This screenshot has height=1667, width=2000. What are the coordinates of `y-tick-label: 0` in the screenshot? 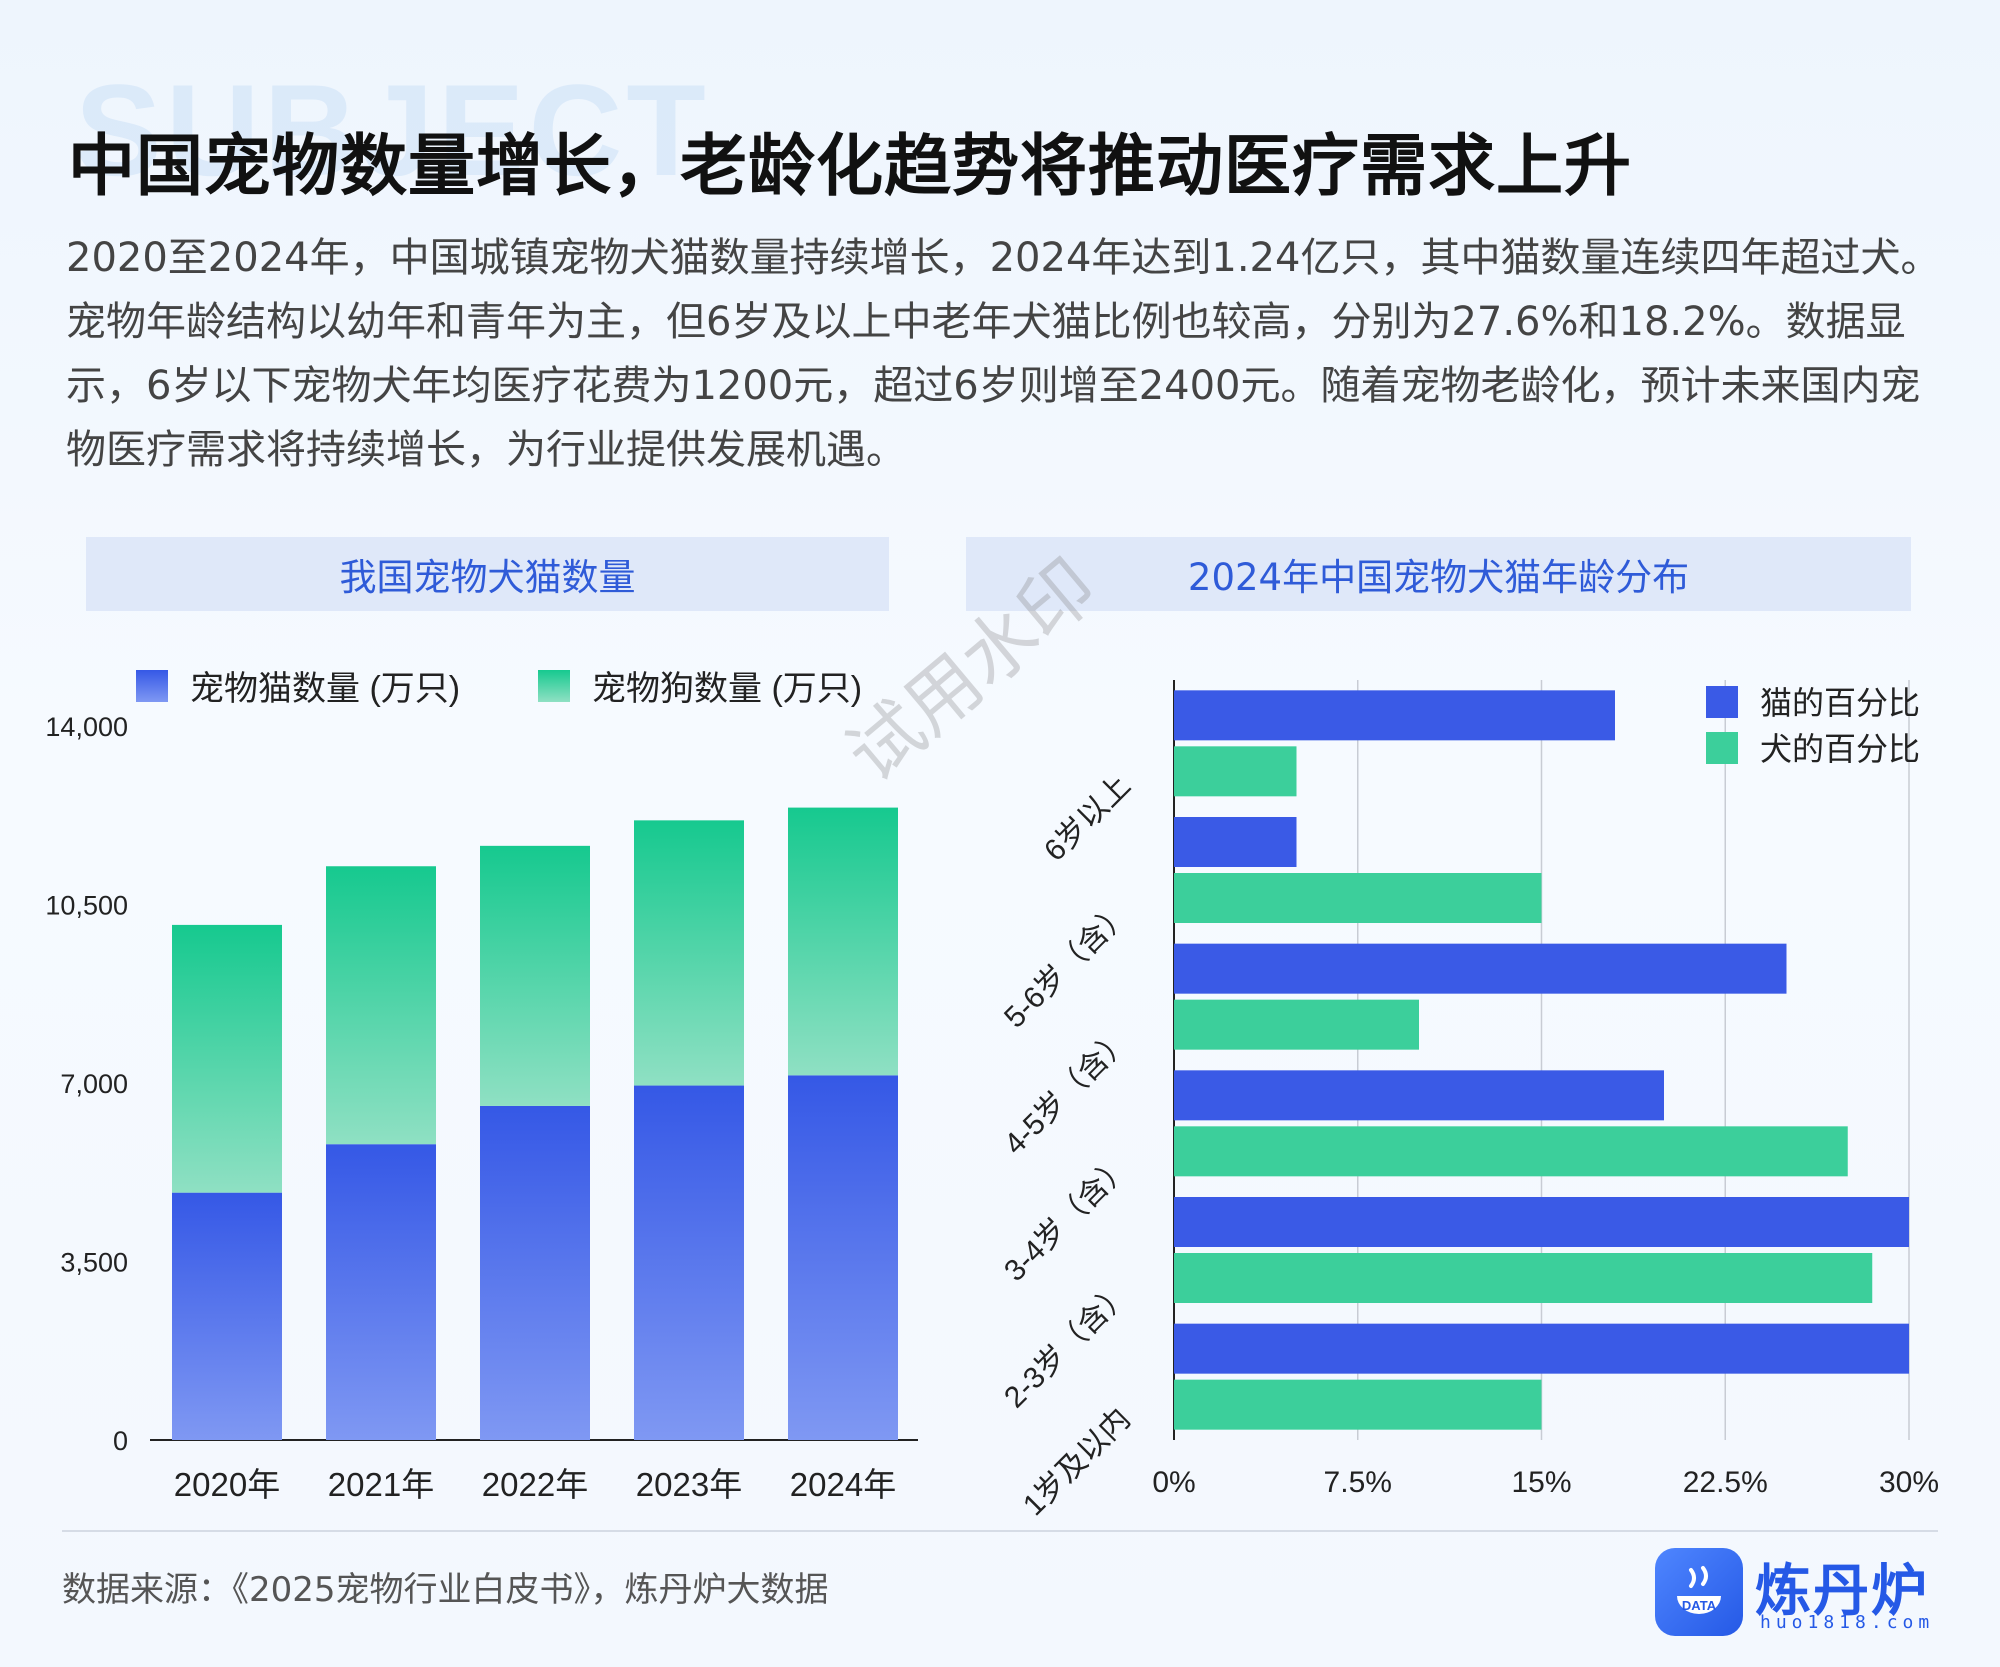 It's located at (120, 1441).